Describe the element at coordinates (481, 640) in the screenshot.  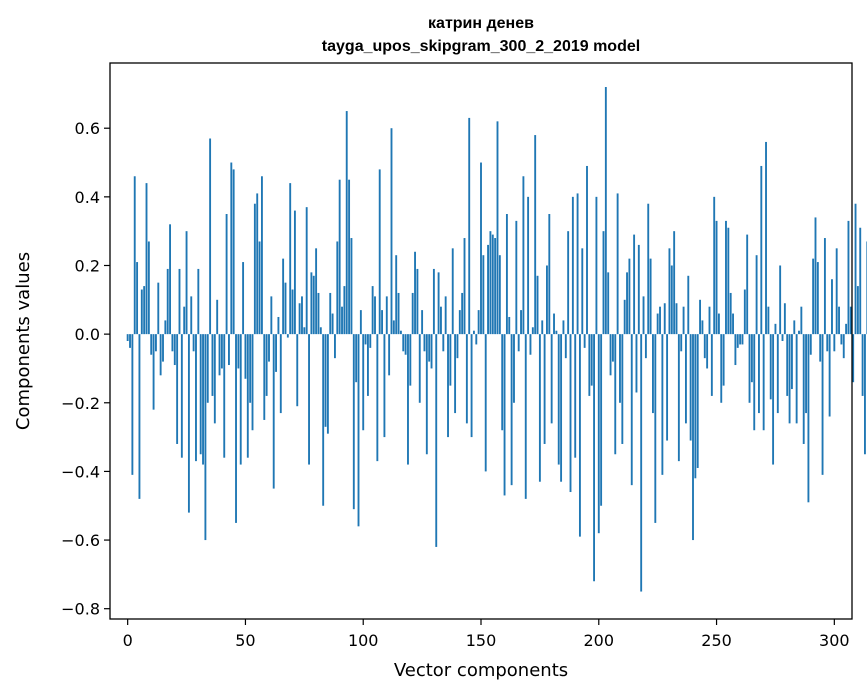
I see `x-tick-label: 150` at that location.